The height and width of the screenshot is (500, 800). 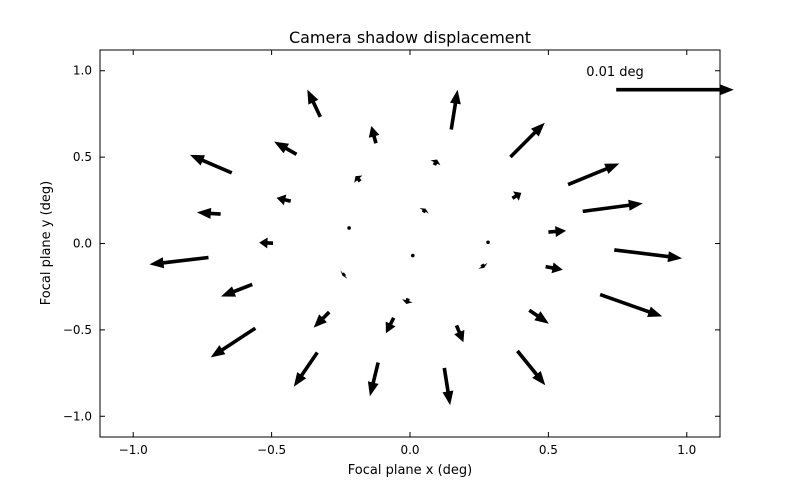 I want to click on y-tick-label: −0.5, so click(x=77, y=330).